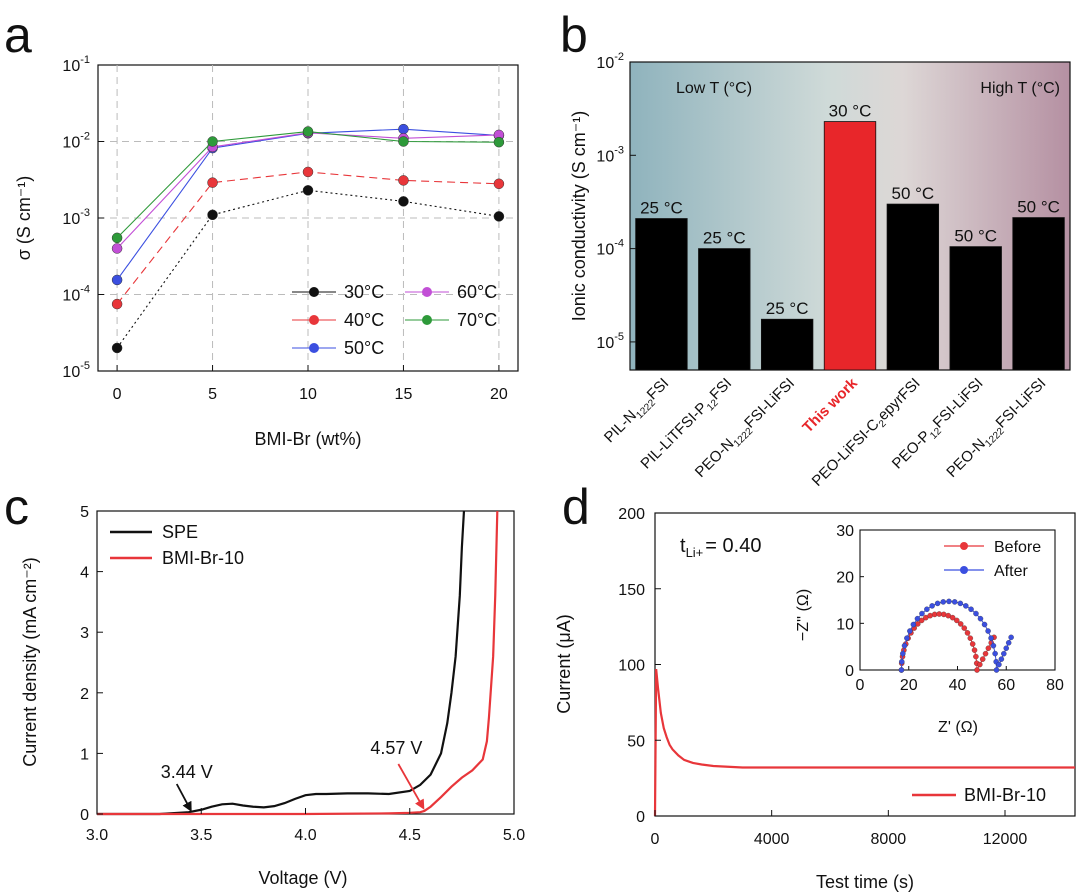 The width and height of the screenshot is (1080, 896). I want to click on panel-a-legend-label: 50°C, so click(364, 348).